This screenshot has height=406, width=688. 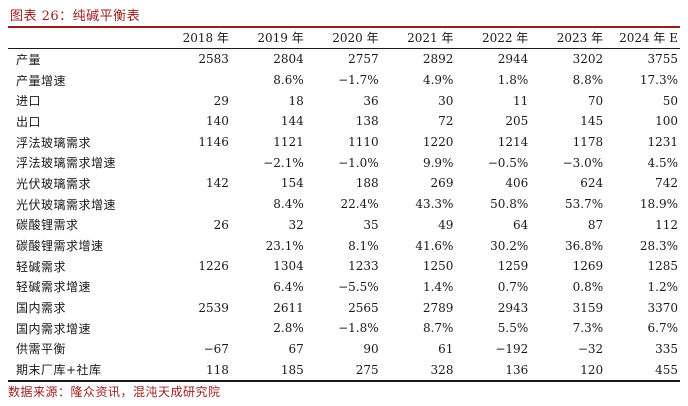 I want to click on header-2020: 2020 年, so click(x=343, y=38).